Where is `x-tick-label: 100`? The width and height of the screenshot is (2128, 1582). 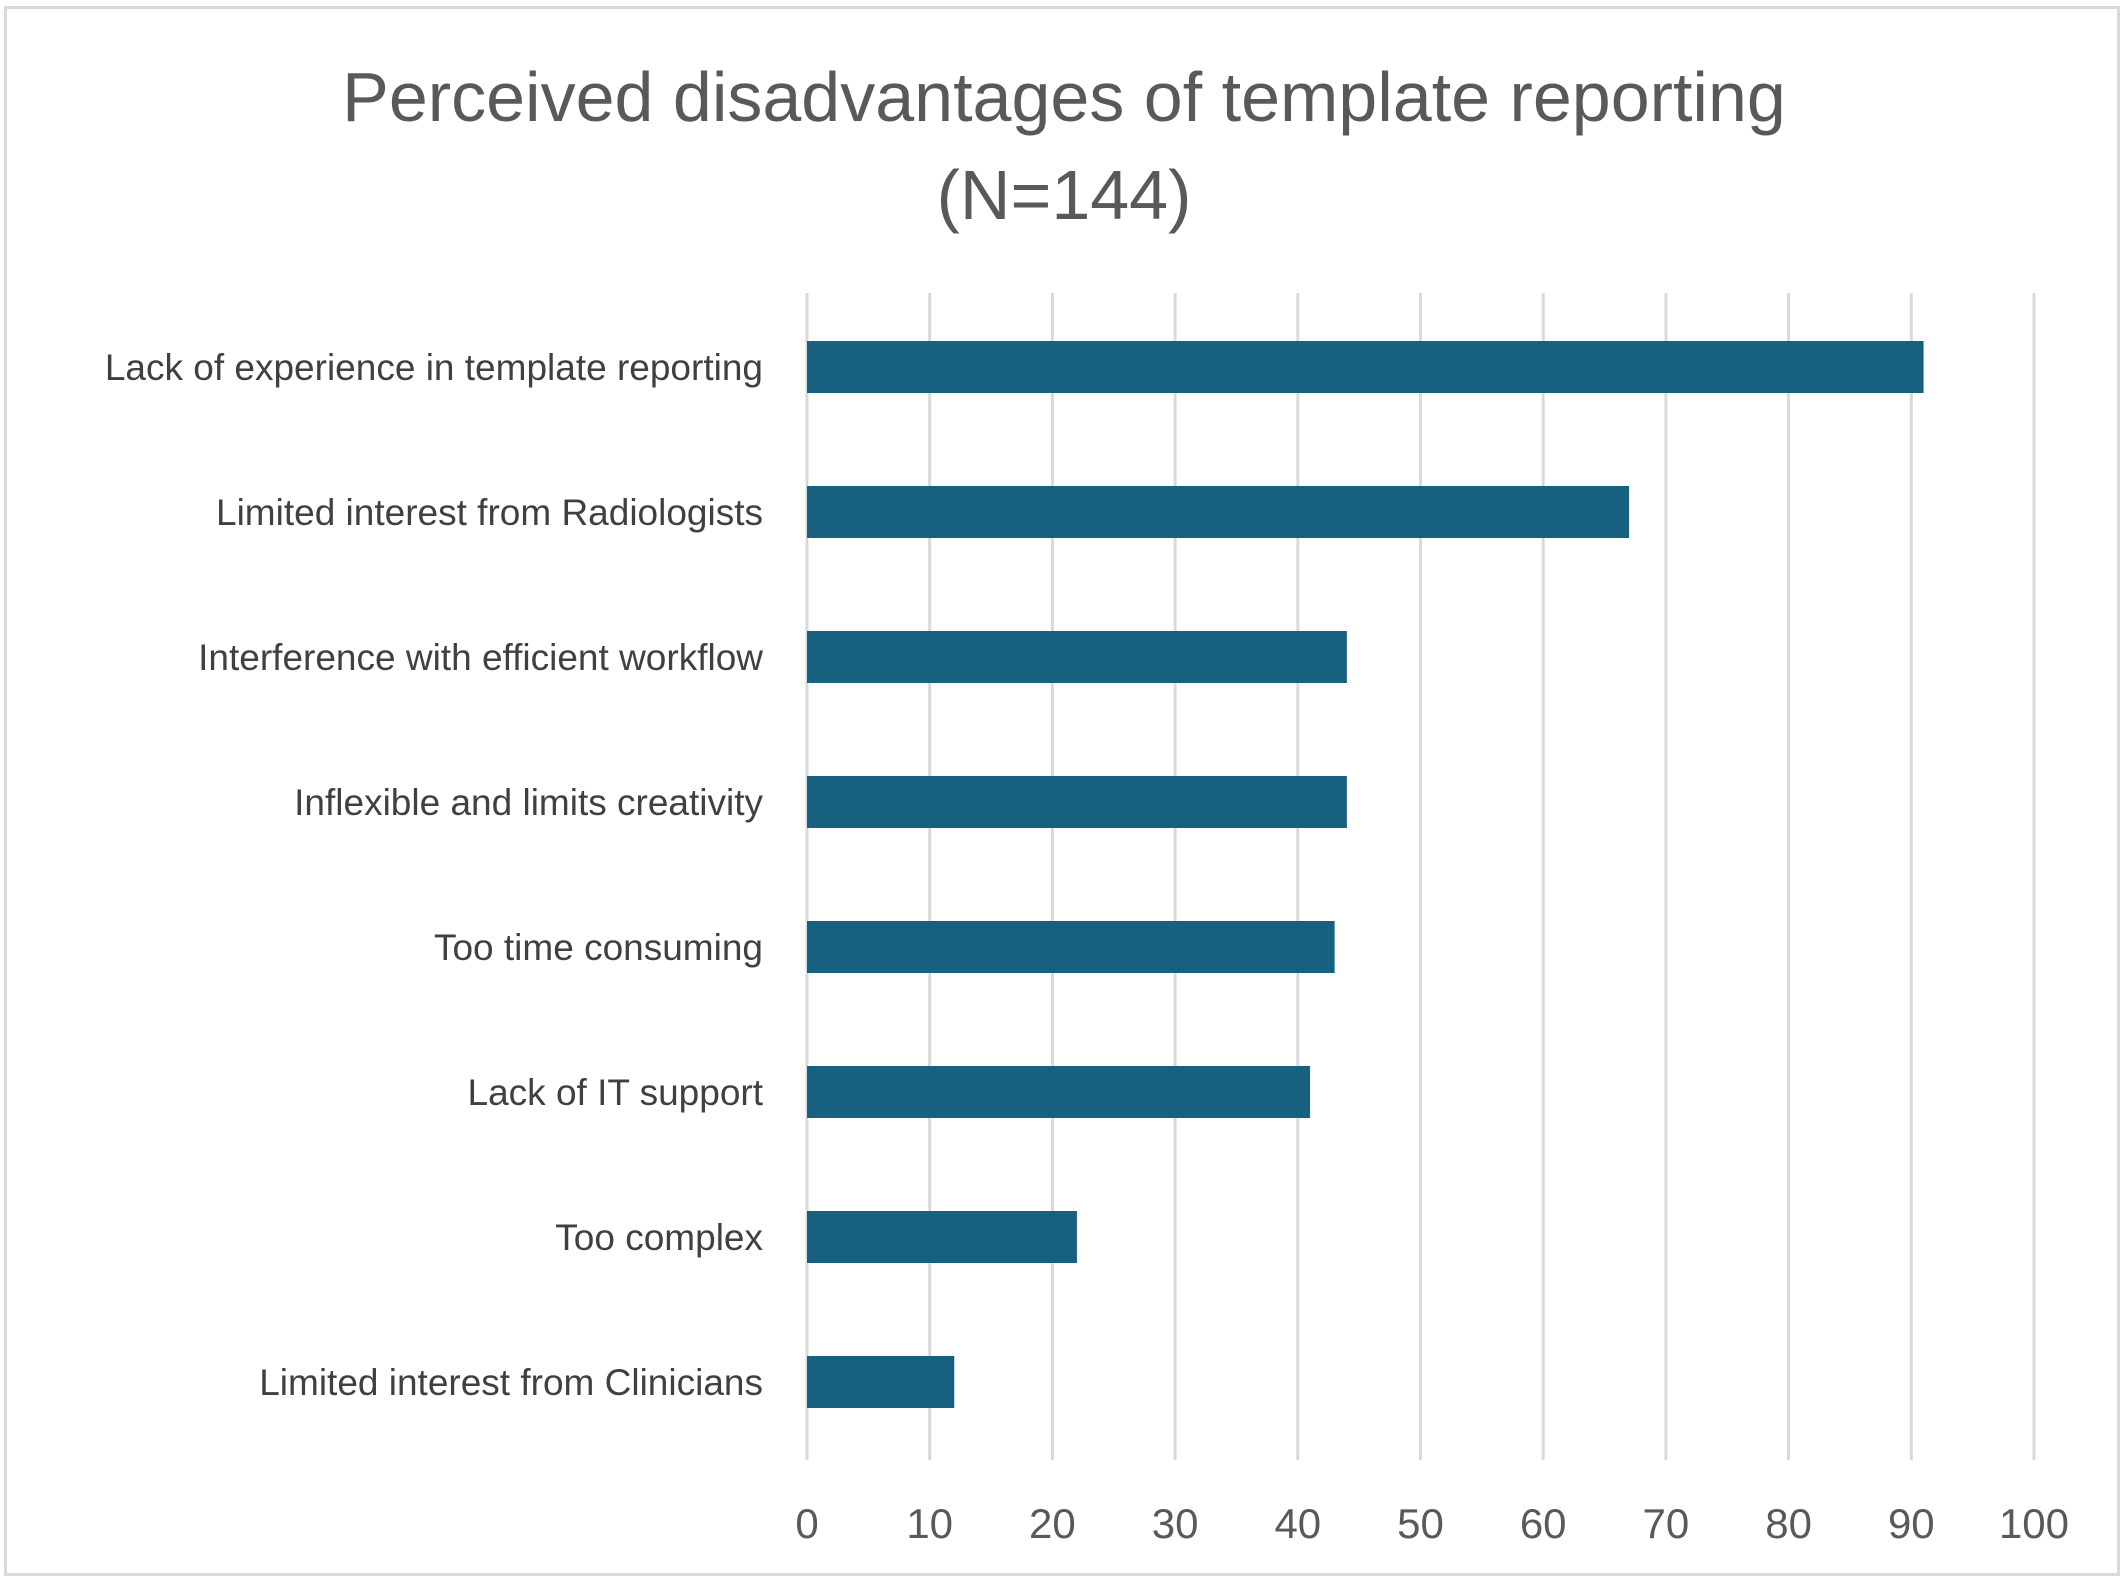 x-tick-label: 100 is located at coordinates (2034, 1523).